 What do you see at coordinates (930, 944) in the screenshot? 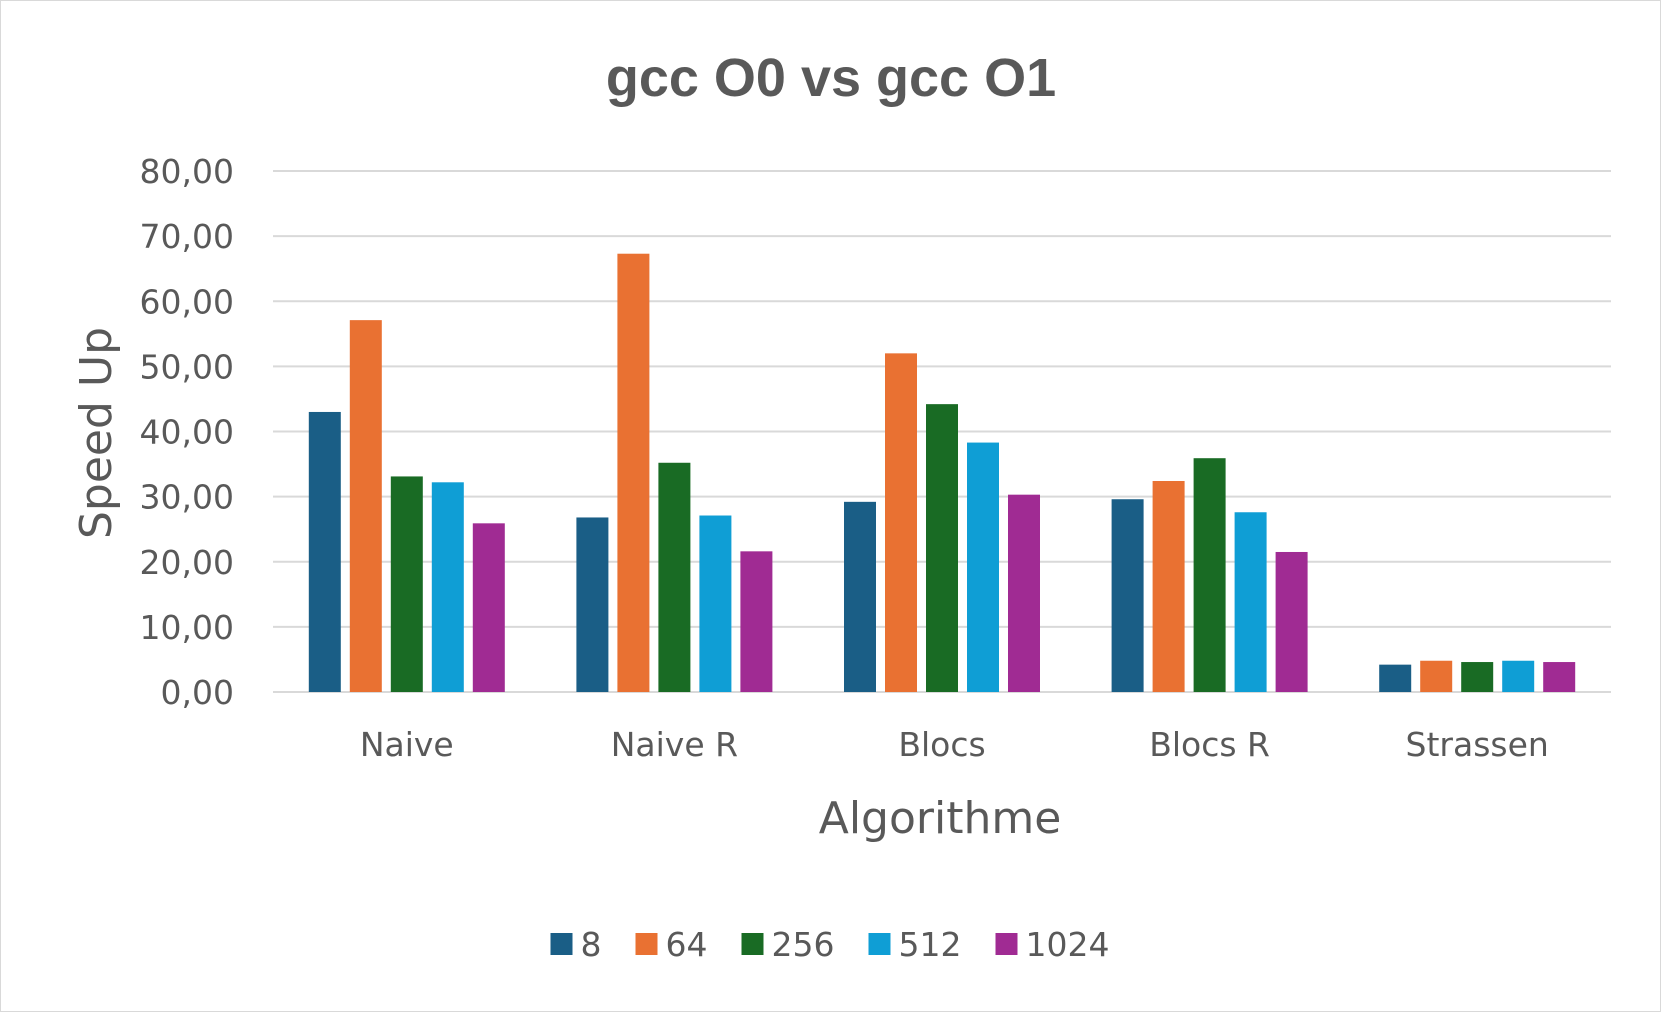
I see `legend-label: 512` at bounding box center [930, 944].